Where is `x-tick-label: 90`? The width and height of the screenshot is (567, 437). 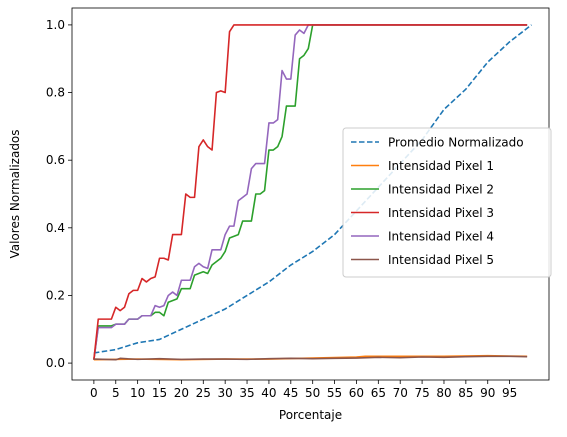
x-tick-label: 90 is located at coordinates (487, 393).